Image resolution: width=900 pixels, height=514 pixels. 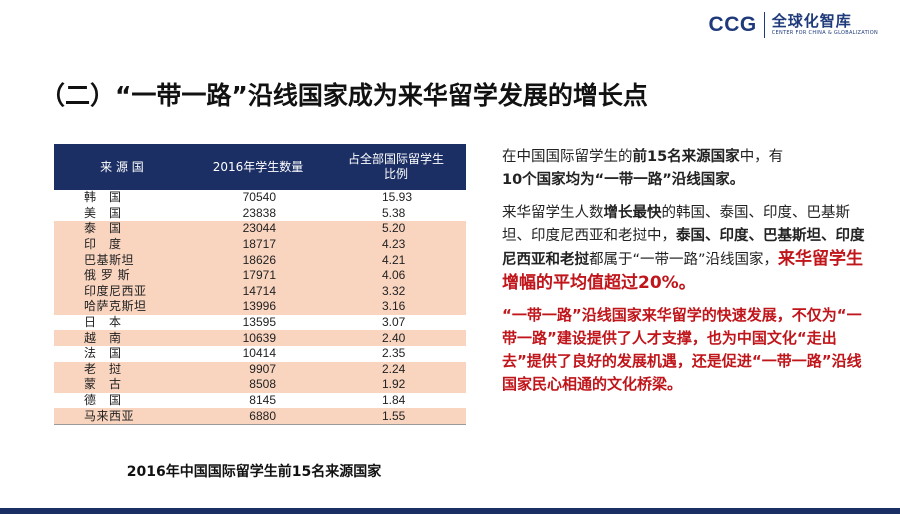 I want to click on header-students: 2016年学生数量, so click(x=258, y=167).